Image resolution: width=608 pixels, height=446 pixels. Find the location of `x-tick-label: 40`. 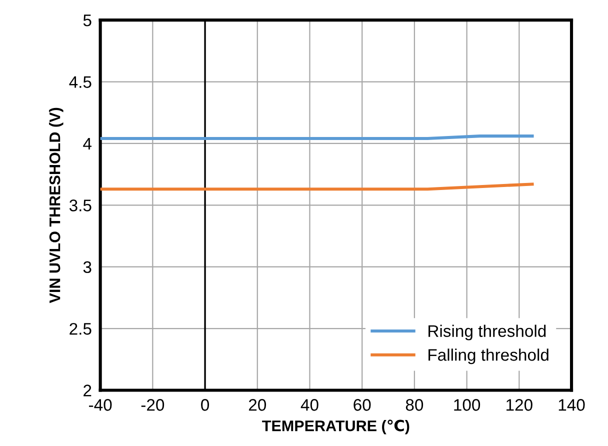

x-tick-label: 40 is located at coordinates (309, 405).